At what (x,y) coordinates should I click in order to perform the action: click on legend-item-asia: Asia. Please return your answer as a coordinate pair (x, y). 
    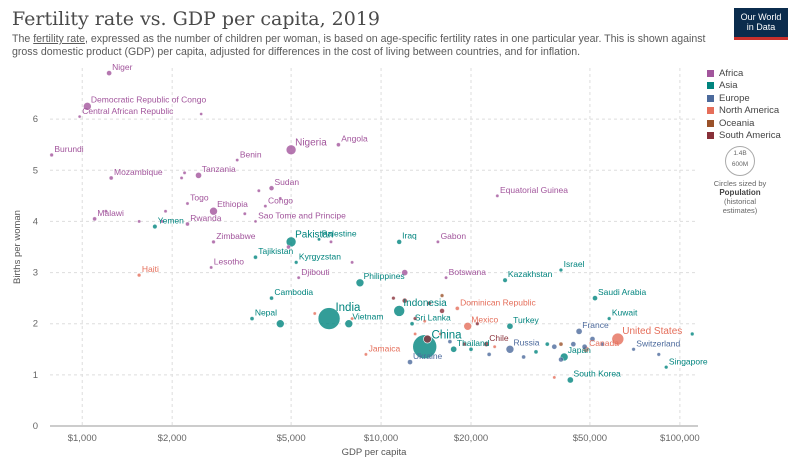
    Looking at the image, I should click on (744, 86).